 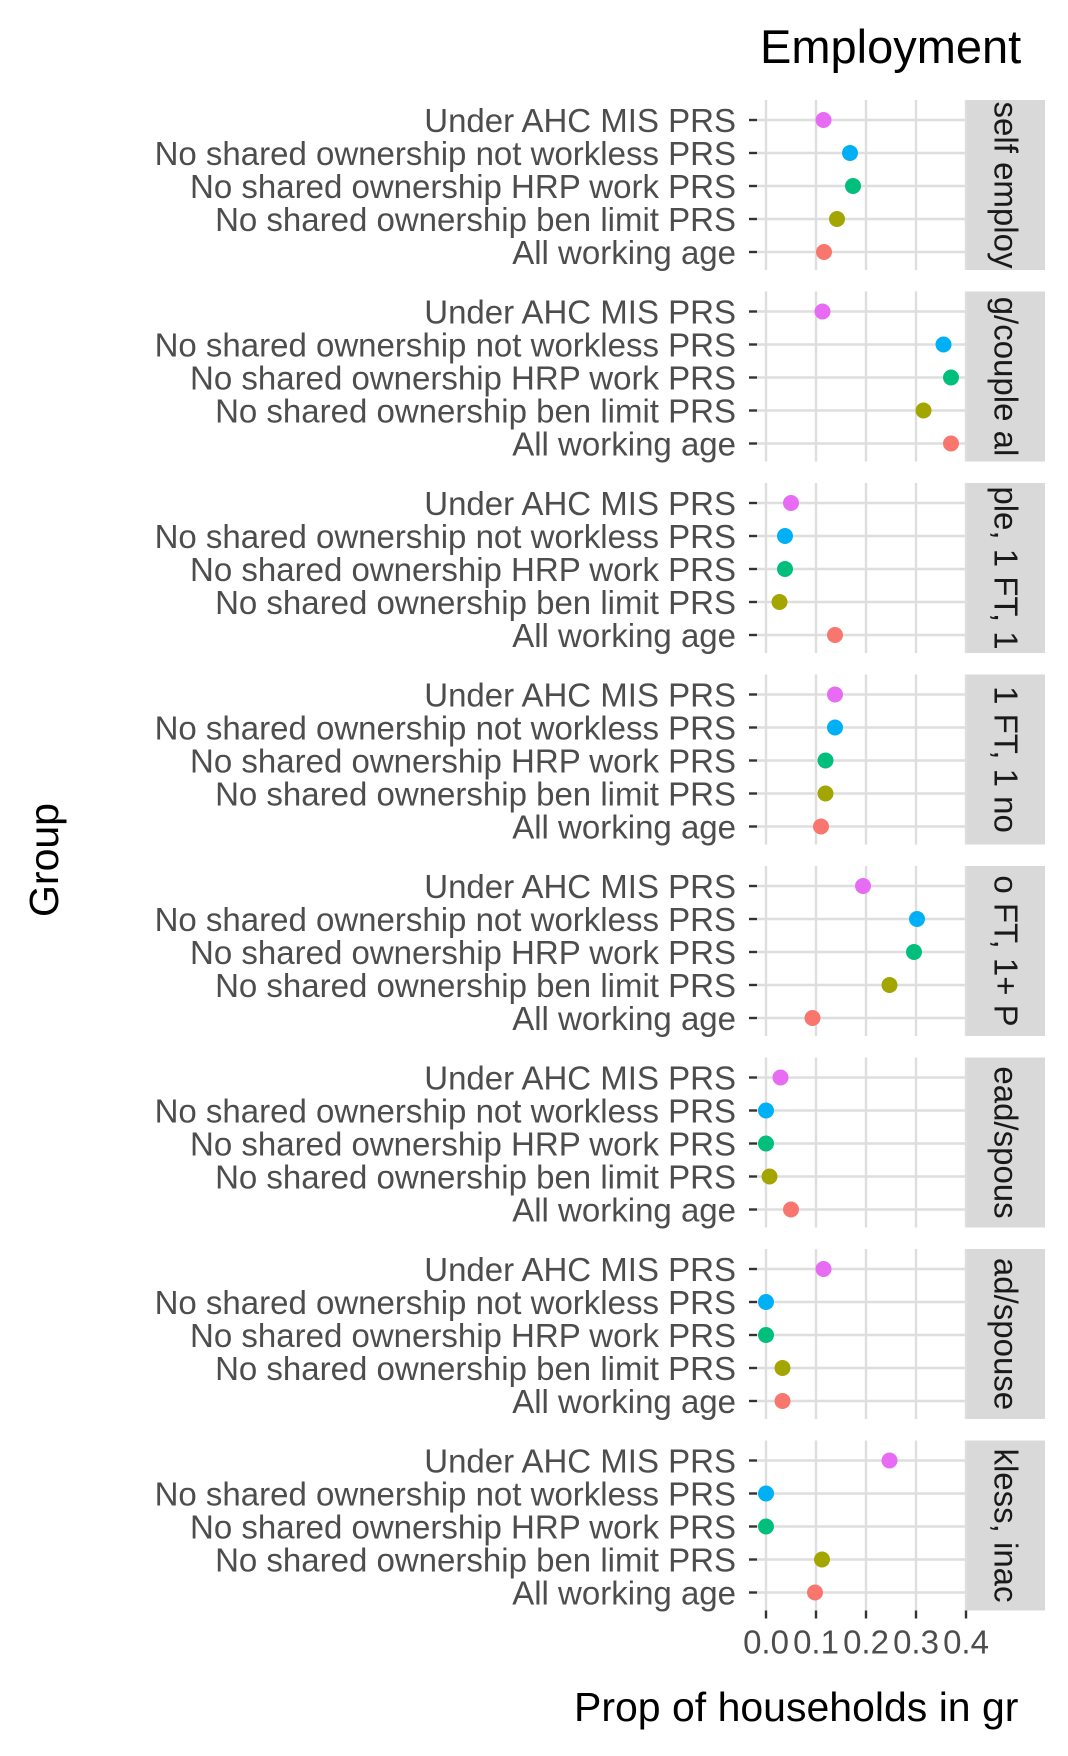 What do you see at coordinates (816, 1642) in the screenshot?
I see `x-tick-label: 0.1` at bounding box center [816, 1642].